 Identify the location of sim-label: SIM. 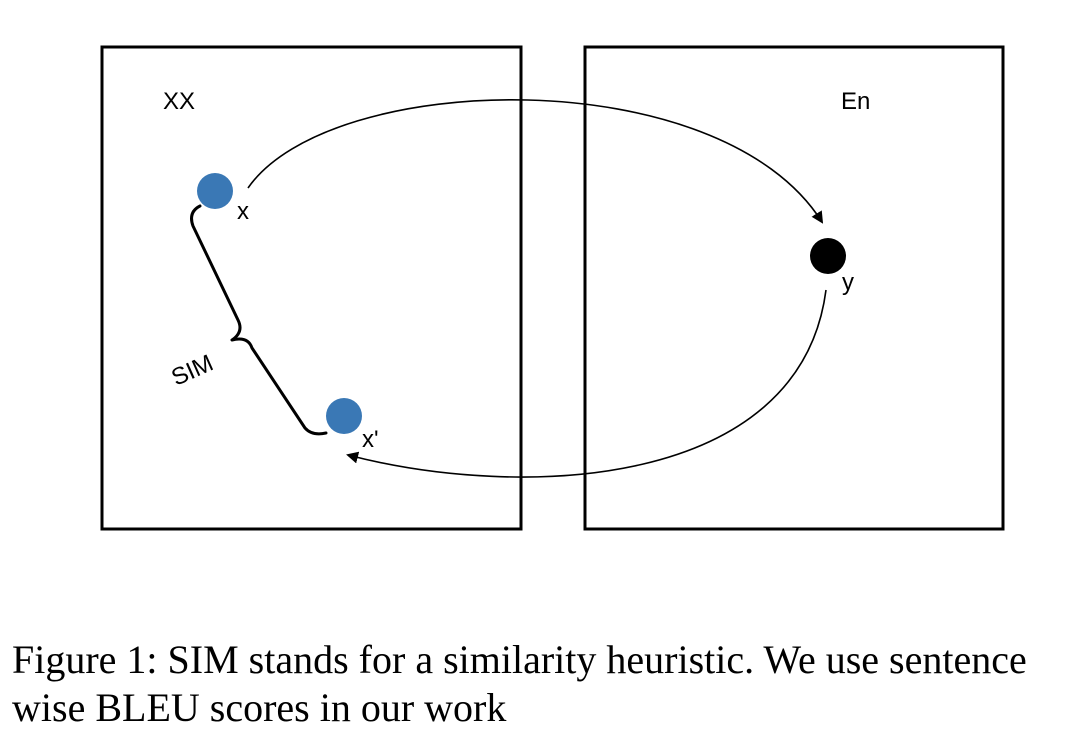
(192, 371).